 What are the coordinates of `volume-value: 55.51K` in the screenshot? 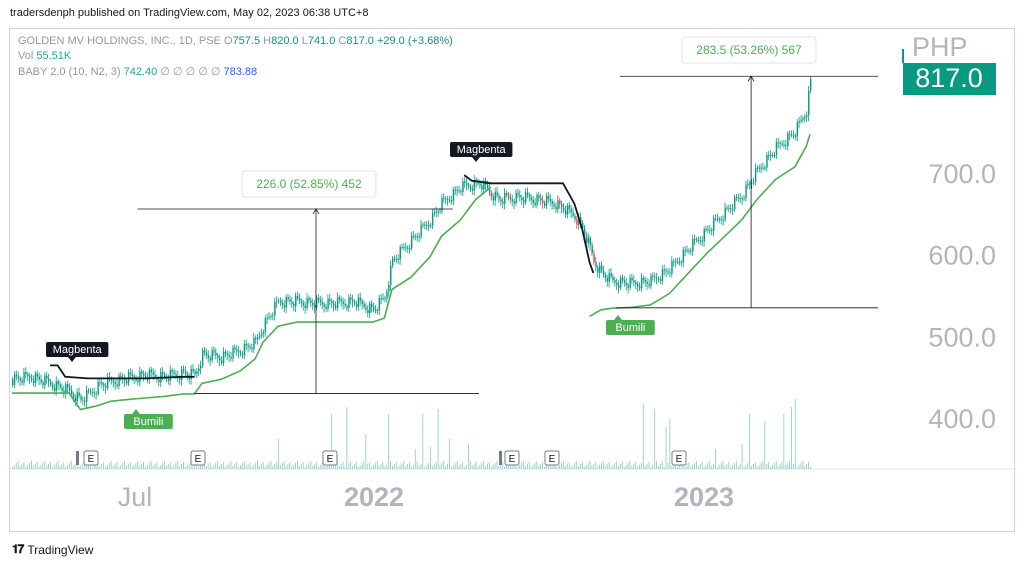 It's located at (54, 56).